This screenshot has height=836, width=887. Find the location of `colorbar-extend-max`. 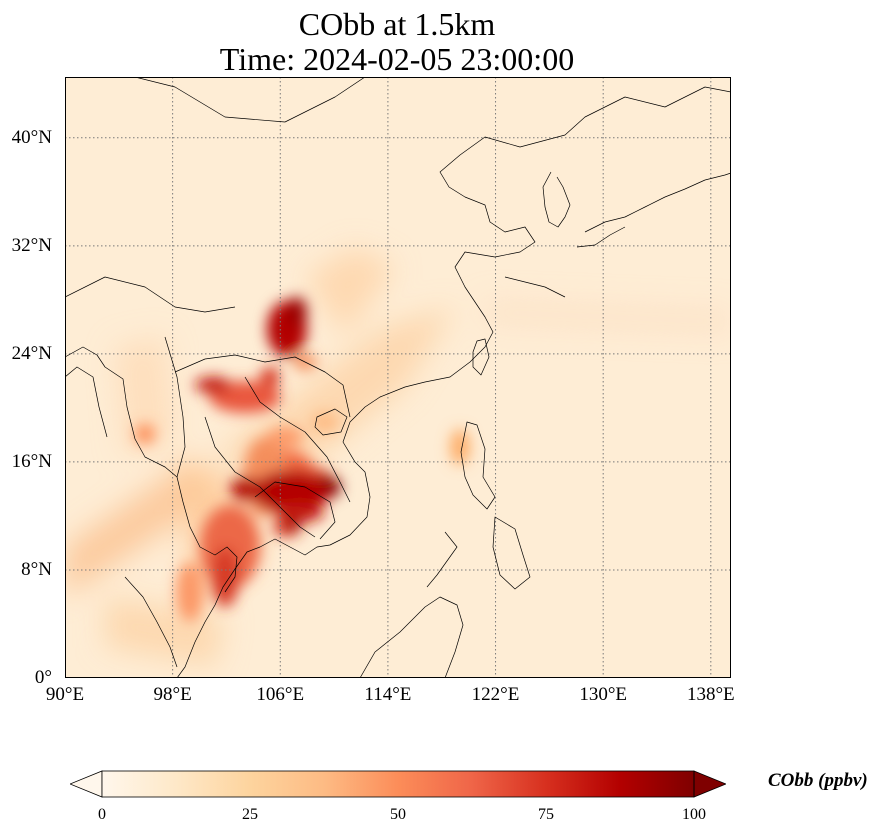

colorbar-extend-max is located at coordinates (709, 784).